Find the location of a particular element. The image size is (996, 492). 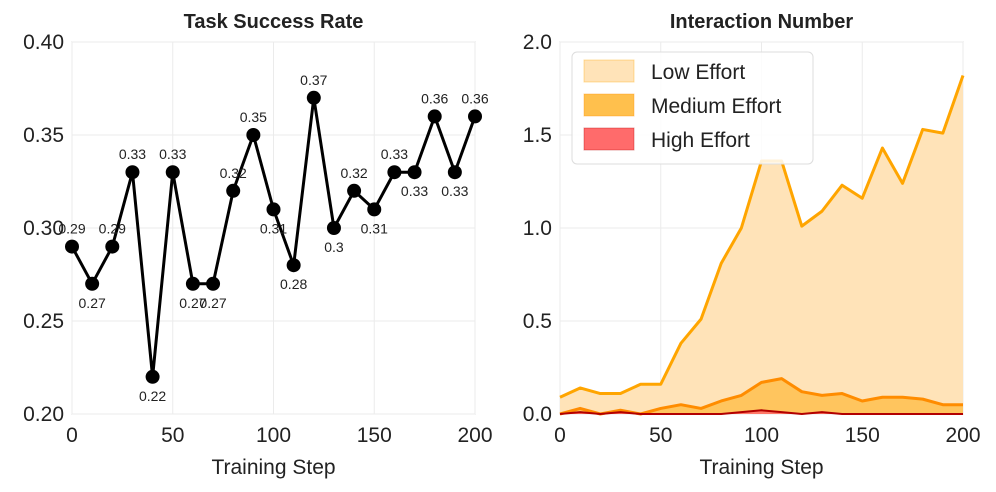

low-effort-legend-swatch is located at coordinates (609, 71).